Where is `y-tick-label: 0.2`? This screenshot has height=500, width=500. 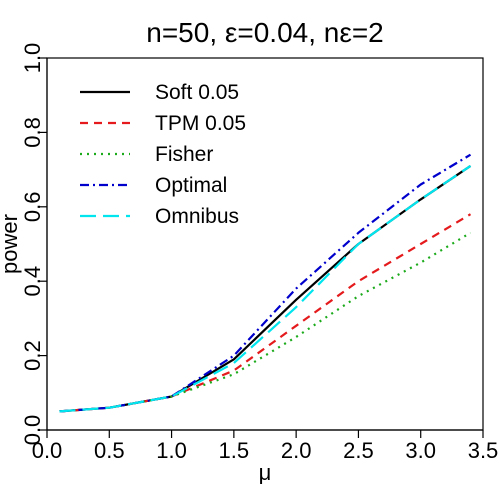 y-tick-label: 0.2 is located at coordinates (32, 355).